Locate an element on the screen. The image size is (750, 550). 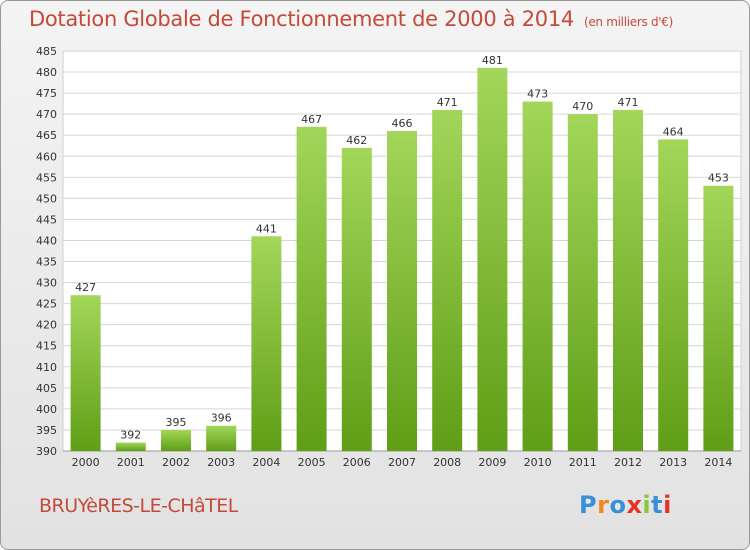
x-tick-label: 2006 is located at coordinates (357, 462).